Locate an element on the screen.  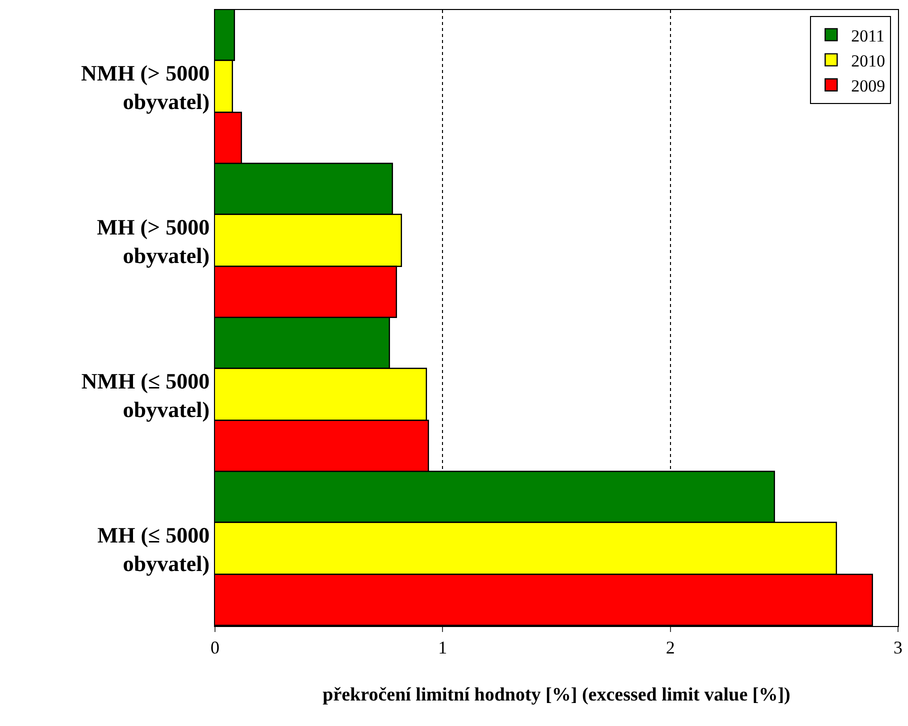
x-tick-label: 3 is located at coordinates (898, 648).